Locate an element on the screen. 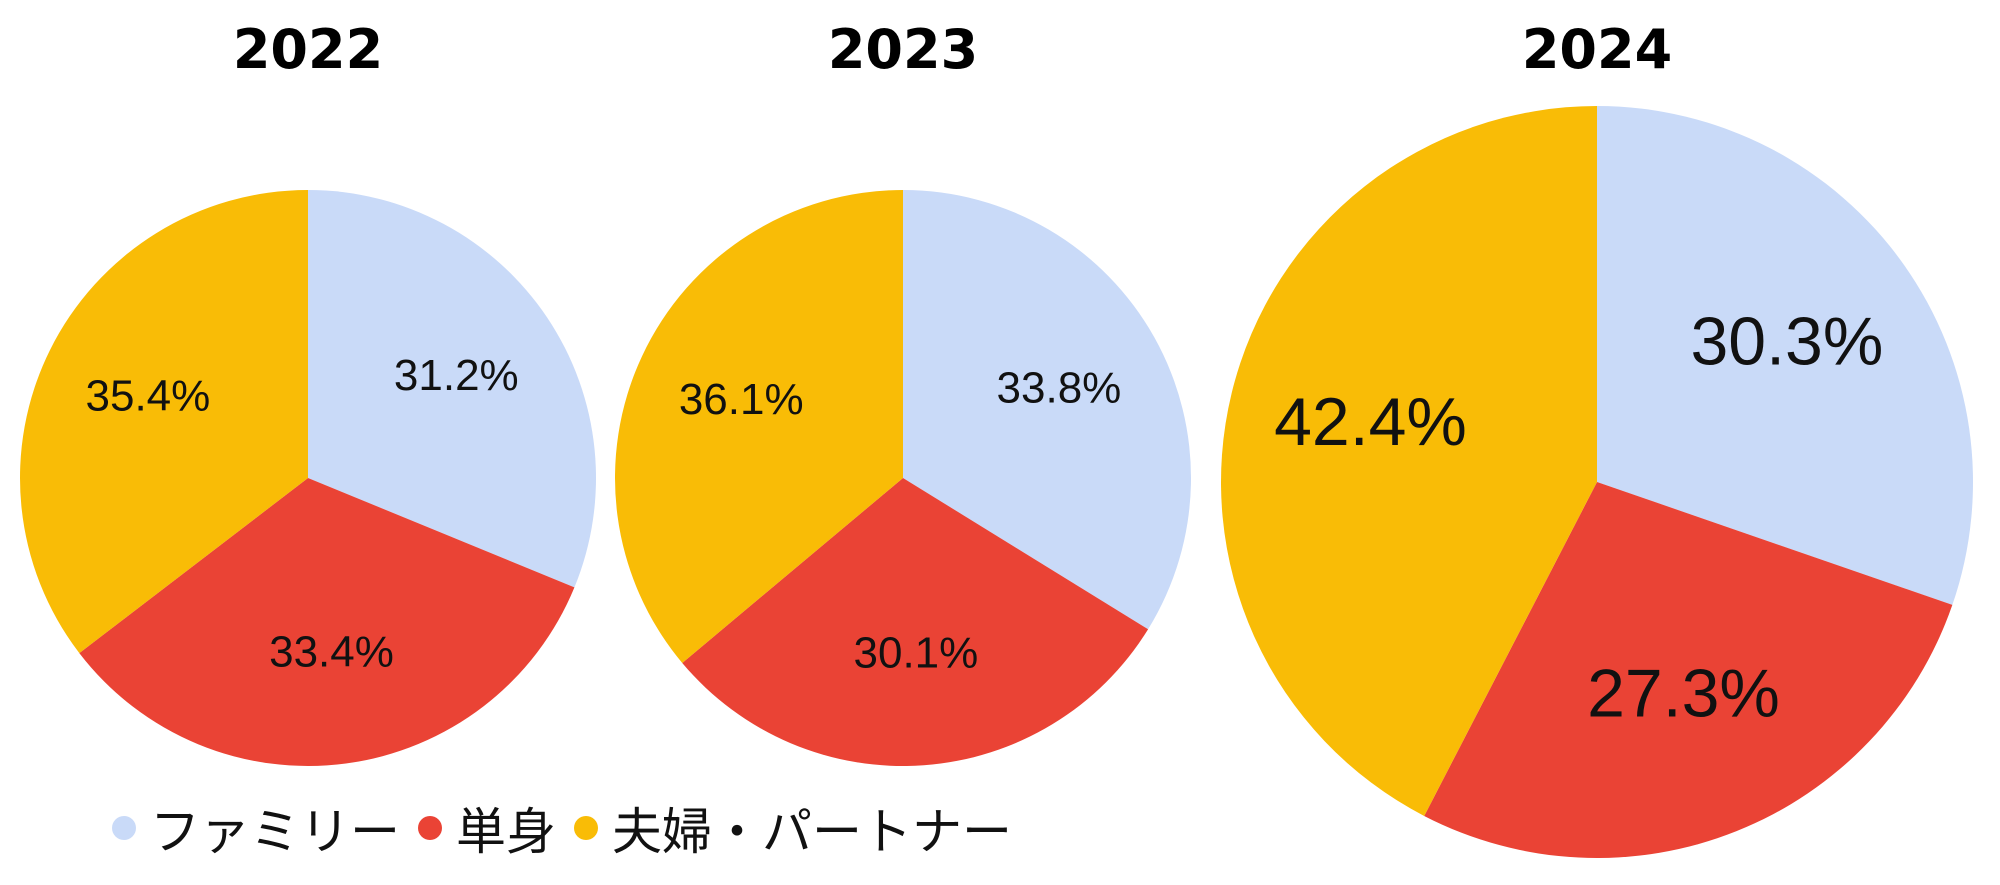 The image size is (2000, 885). slice-label-couple-2023: 36.1% is located at coordinates (741, 399).